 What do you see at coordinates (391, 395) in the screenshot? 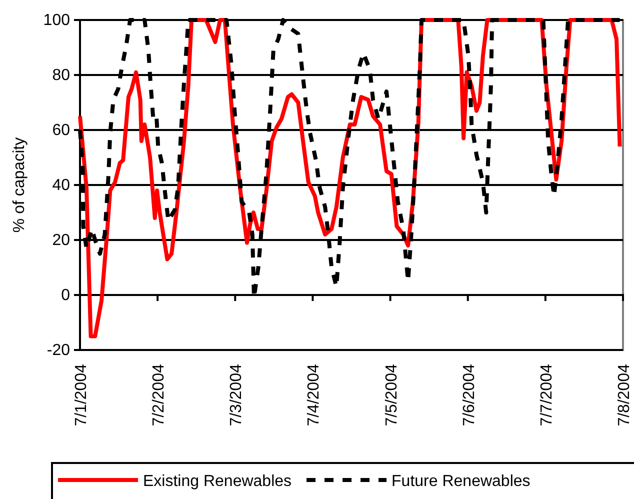
I see `x-tick-label: 7/5/2004` at bounding box center [391, 395].